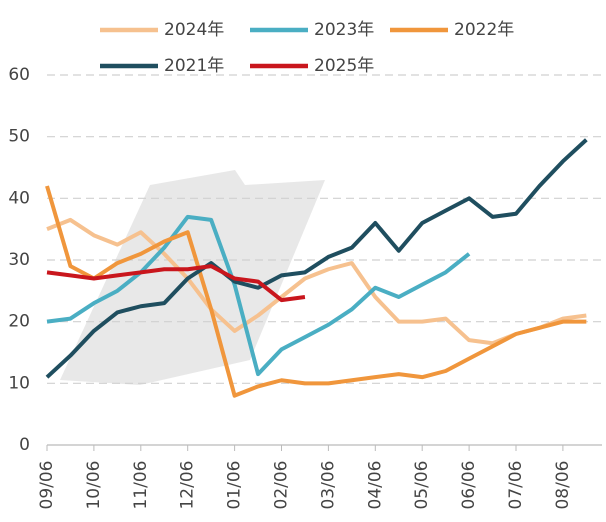 This screenshot has width=606, height=522. What do you see at coordinates (176, 283) in the screenshot?
I see `series-line` at bounding box center [176, 283].